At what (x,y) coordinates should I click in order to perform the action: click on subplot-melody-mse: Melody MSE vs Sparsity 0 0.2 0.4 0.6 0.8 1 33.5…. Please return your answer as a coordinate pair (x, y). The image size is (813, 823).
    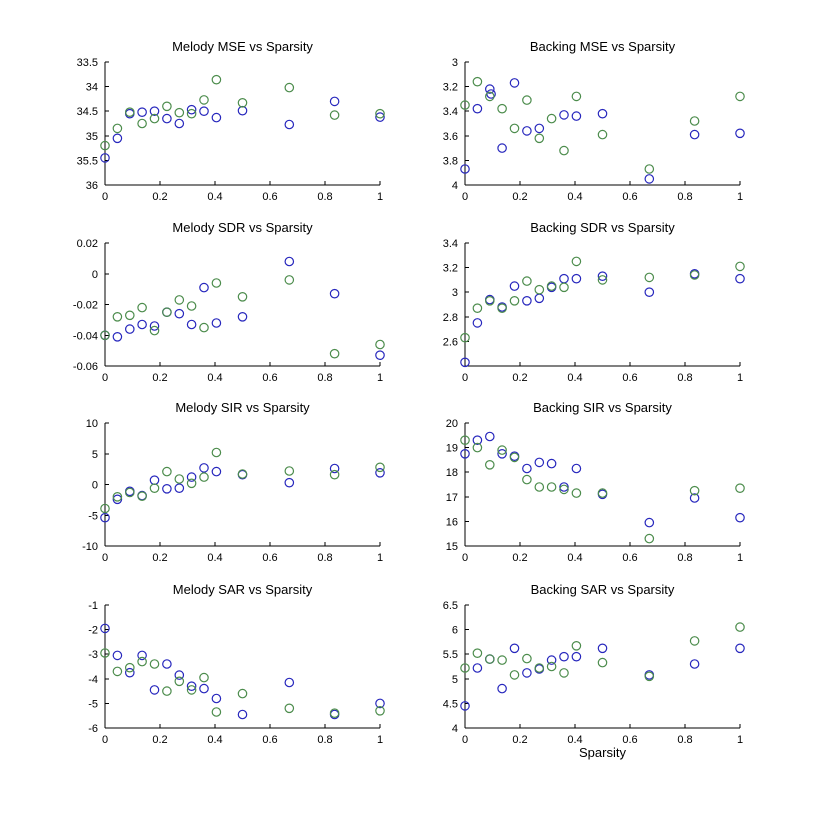
    Looking at the image, I should click on (231, 121).